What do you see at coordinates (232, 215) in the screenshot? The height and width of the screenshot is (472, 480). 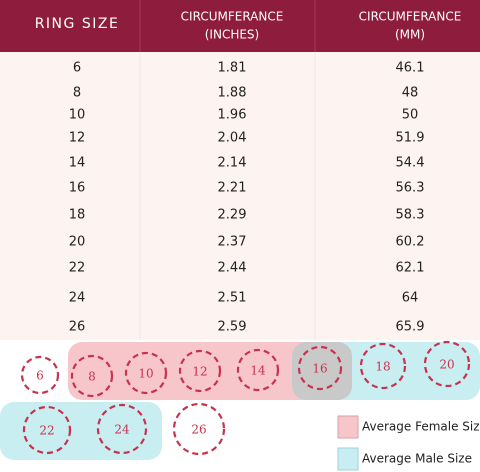 I see `table-cell: 2.29` at bounding box center [232, 215].